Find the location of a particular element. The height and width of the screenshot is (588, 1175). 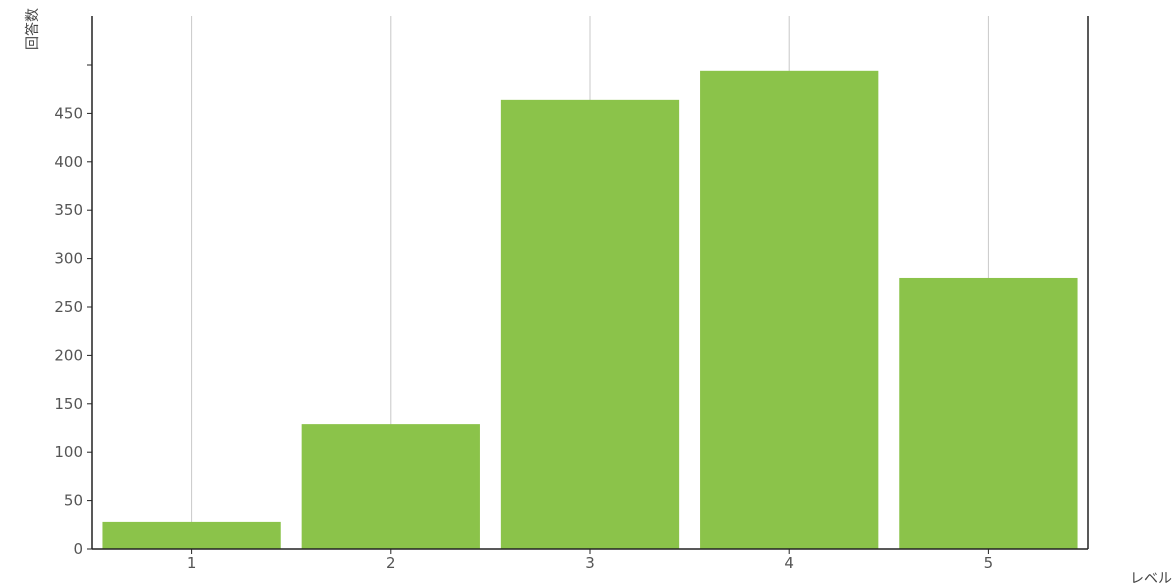

y-tick-label-450: 450 is located at coordinates (68, 113).